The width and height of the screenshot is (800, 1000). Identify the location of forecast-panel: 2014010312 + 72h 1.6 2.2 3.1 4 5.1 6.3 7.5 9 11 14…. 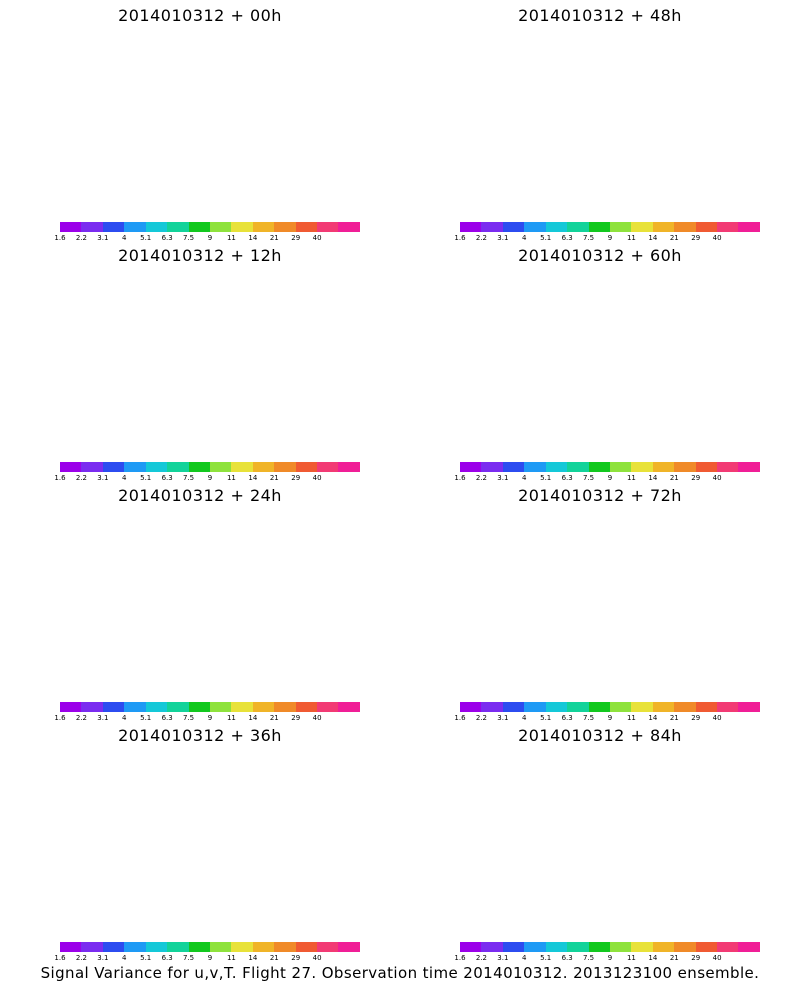
(600, 602).